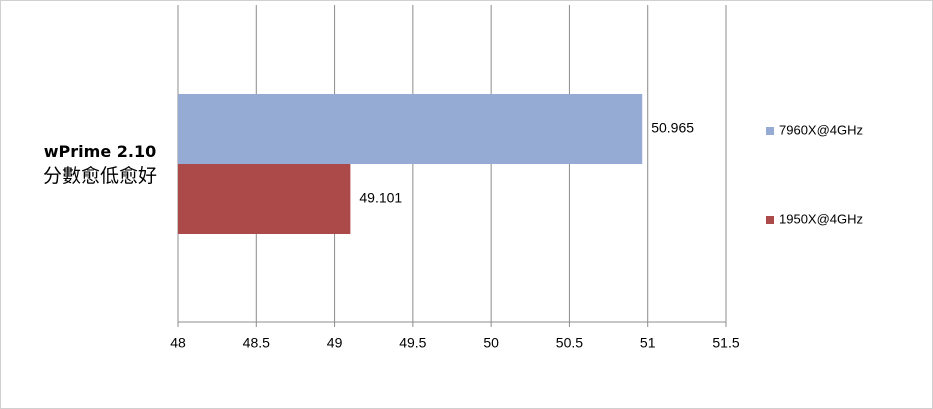 The width and height of the screenshot is (933, 409). What do you see at coordinates (821, 218) in the screenshot?
I see `legend-label: 1950X@4GHz` at bounding box center [821, 218].